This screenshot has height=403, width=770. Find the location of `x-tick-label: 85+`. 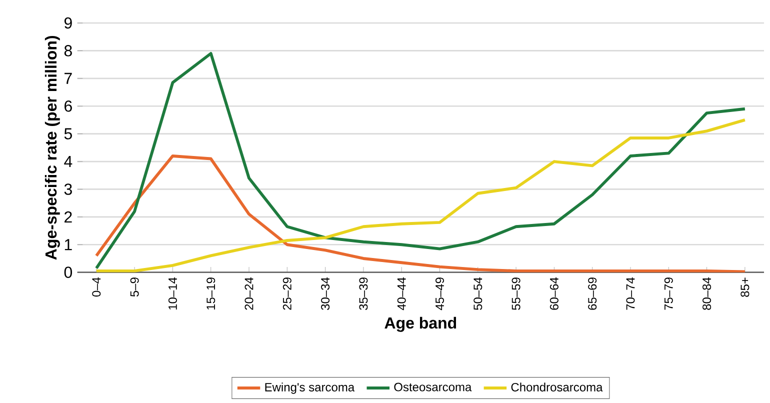

x-tick-label: 85+ is located at coordinates (745, 287).